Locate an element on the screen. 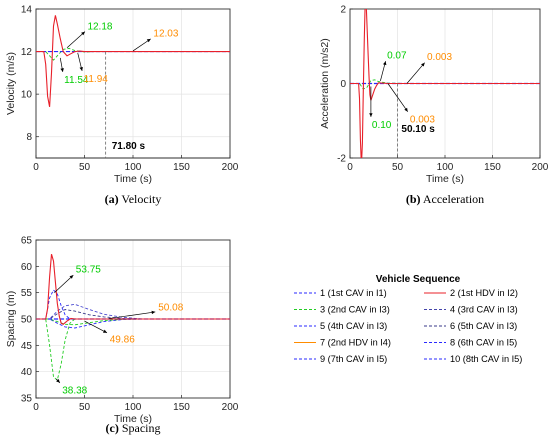 The width and height of the screenshot is (550, 447). legend-item-label: 3 (2nd CAV in I3) is located at coordinates (355, 310).